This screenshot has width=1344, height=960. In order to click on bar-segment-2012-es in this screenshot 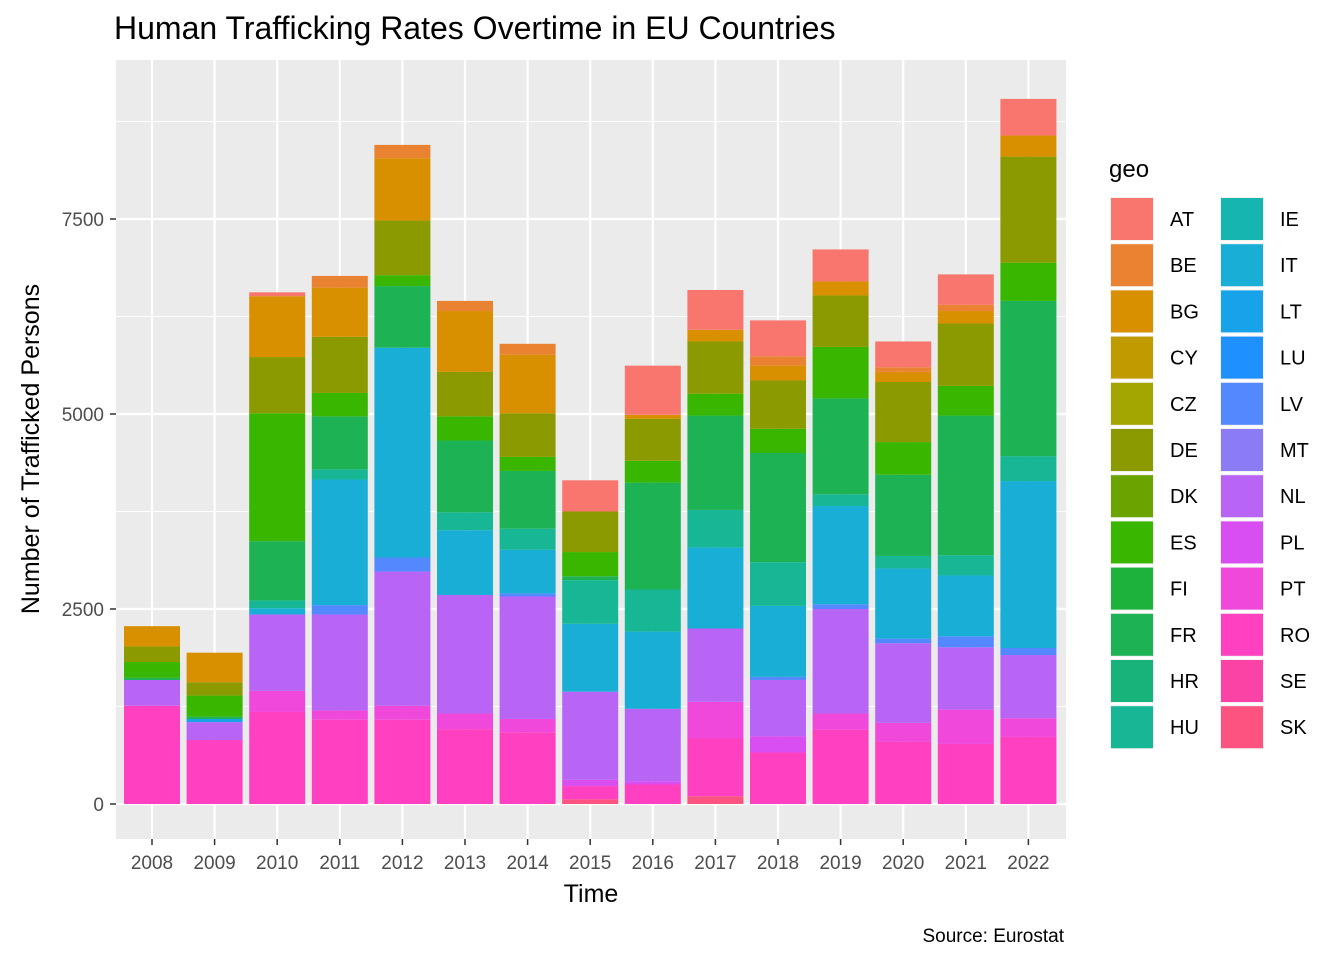, I will do `click(402, 281)`.